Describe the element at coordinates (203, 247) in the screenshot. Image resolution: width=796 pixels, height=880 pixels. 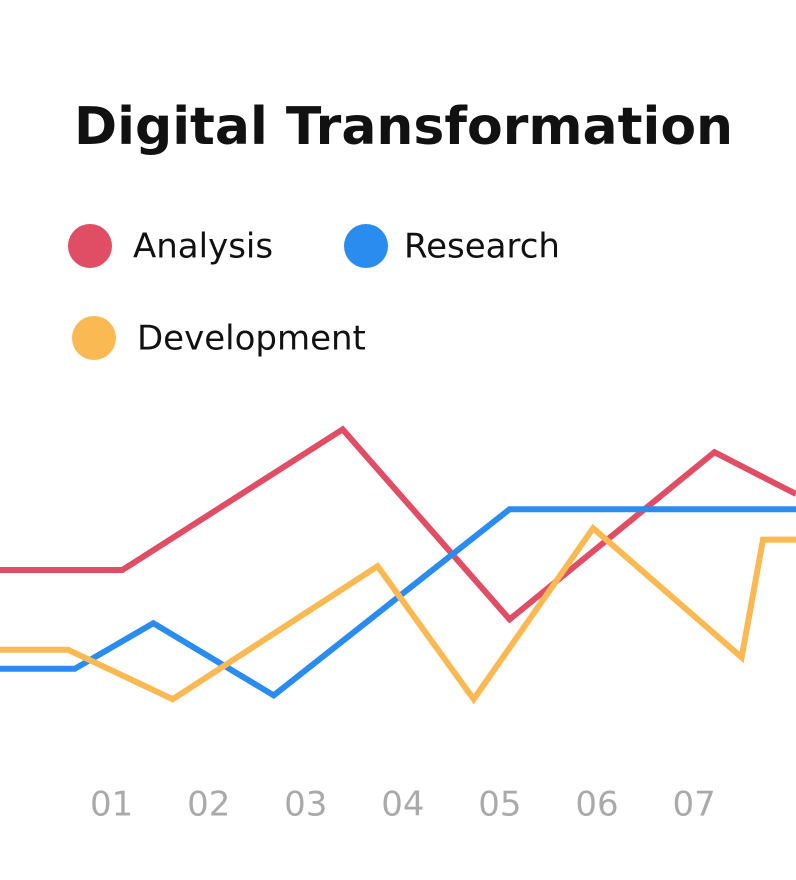
I see `legend-label: Analysis` at that location.